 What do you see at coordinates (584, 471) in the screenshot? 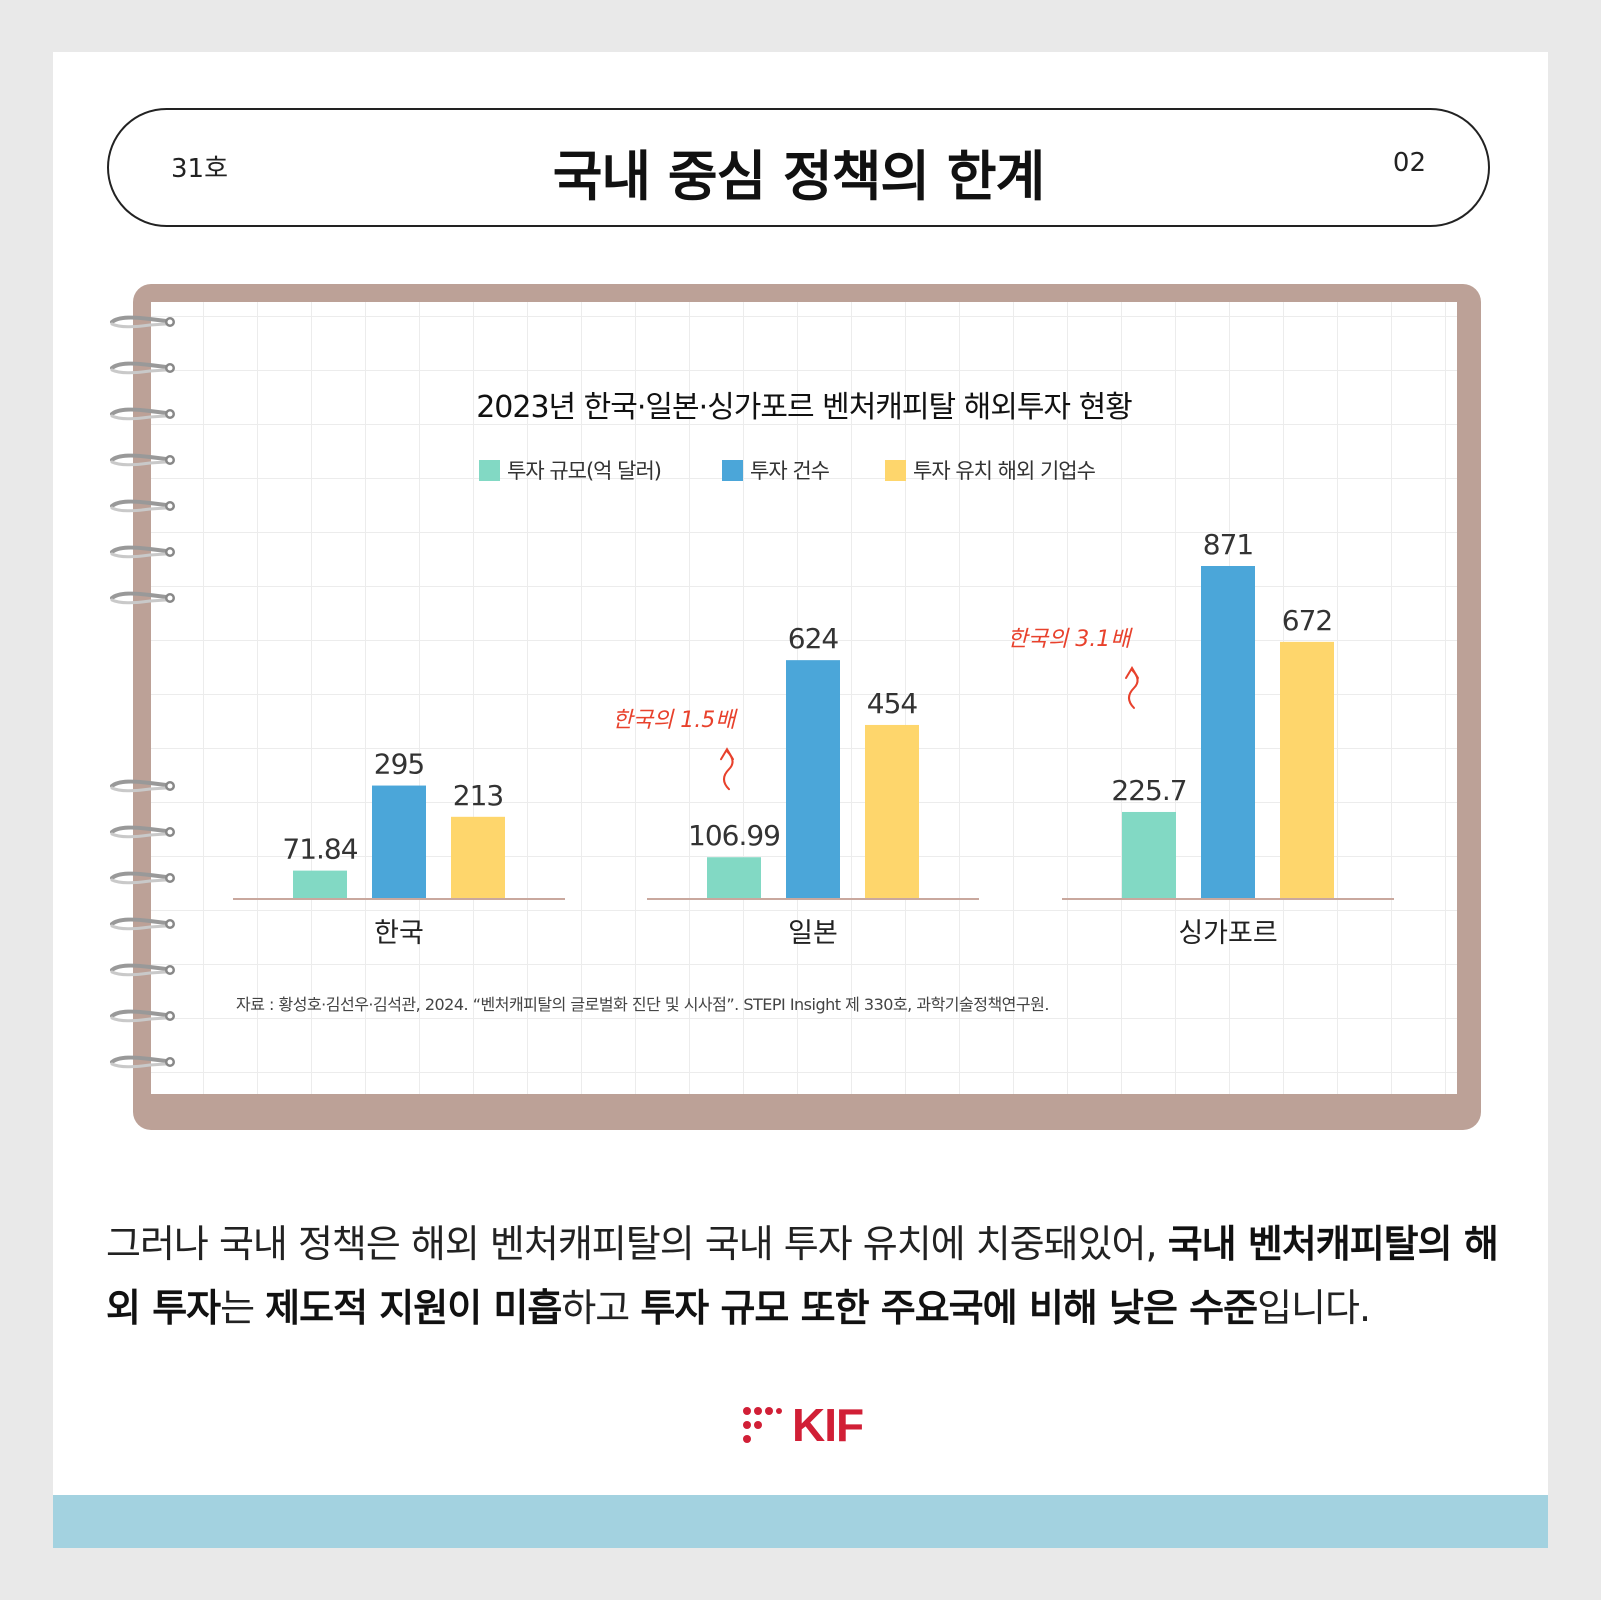
I see `legend-label: 투자 규모(억 달러)` at bounding box center [584, 471].